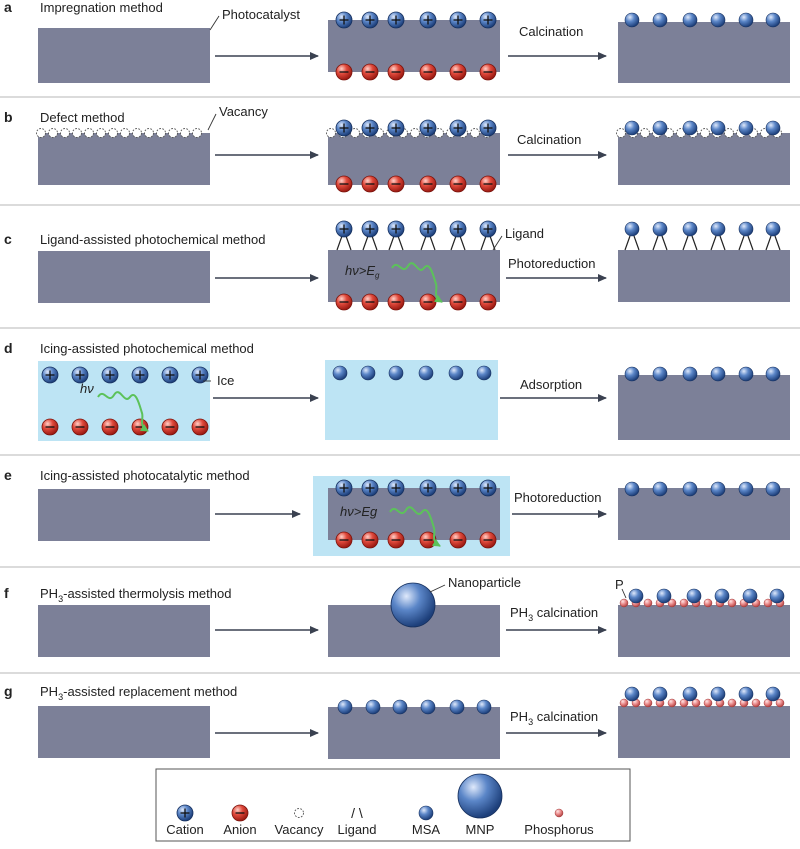 The height and width of the screenshot is (849, 800). Describe the element at coordinates (138, 693) in the screenshot. I see `panel-title: PH3-assisted replacement method` at that location.